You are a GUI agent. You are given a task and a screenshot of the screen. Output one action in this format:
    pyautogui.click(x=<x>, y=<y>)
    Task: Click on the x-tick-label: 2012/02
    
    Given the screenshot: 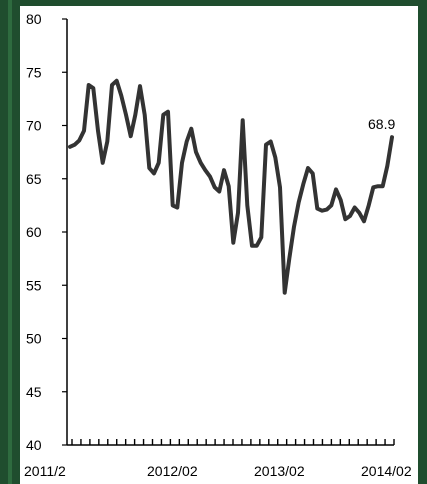 What is the action you would take?
    pyautogui.click(x=172, y=471)
    